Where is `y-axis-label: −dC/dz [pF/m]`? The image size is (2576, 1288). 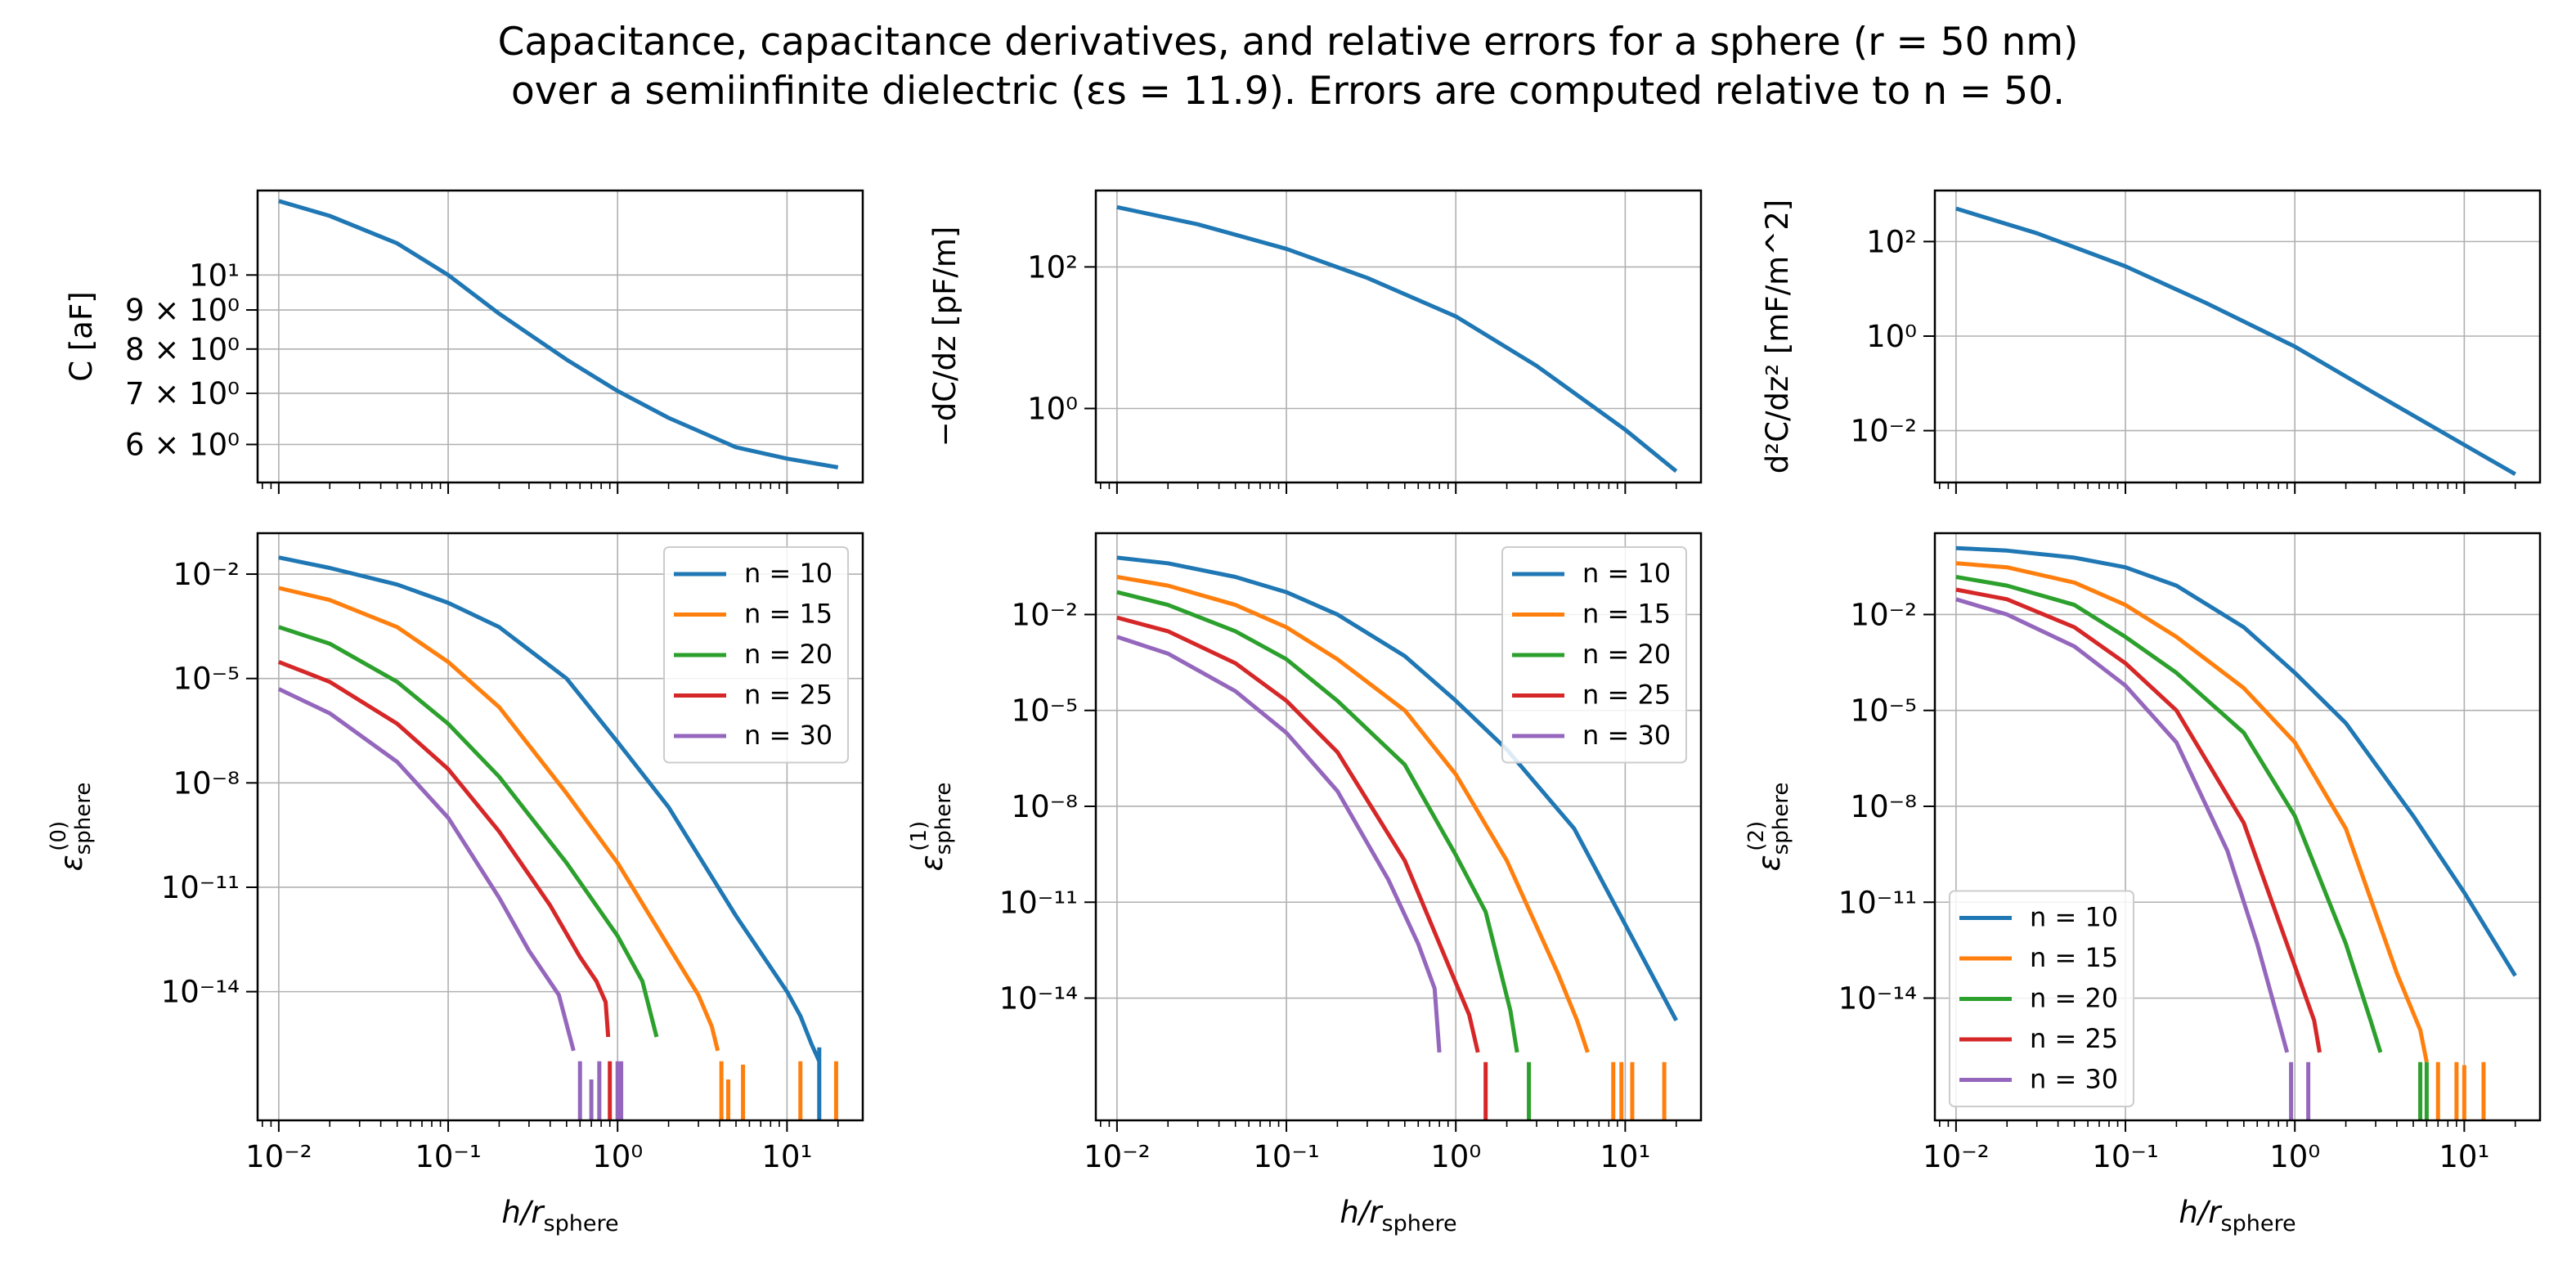 y-axis-label: −dC/dz [pF/m] is located at coordinates (945, 337).